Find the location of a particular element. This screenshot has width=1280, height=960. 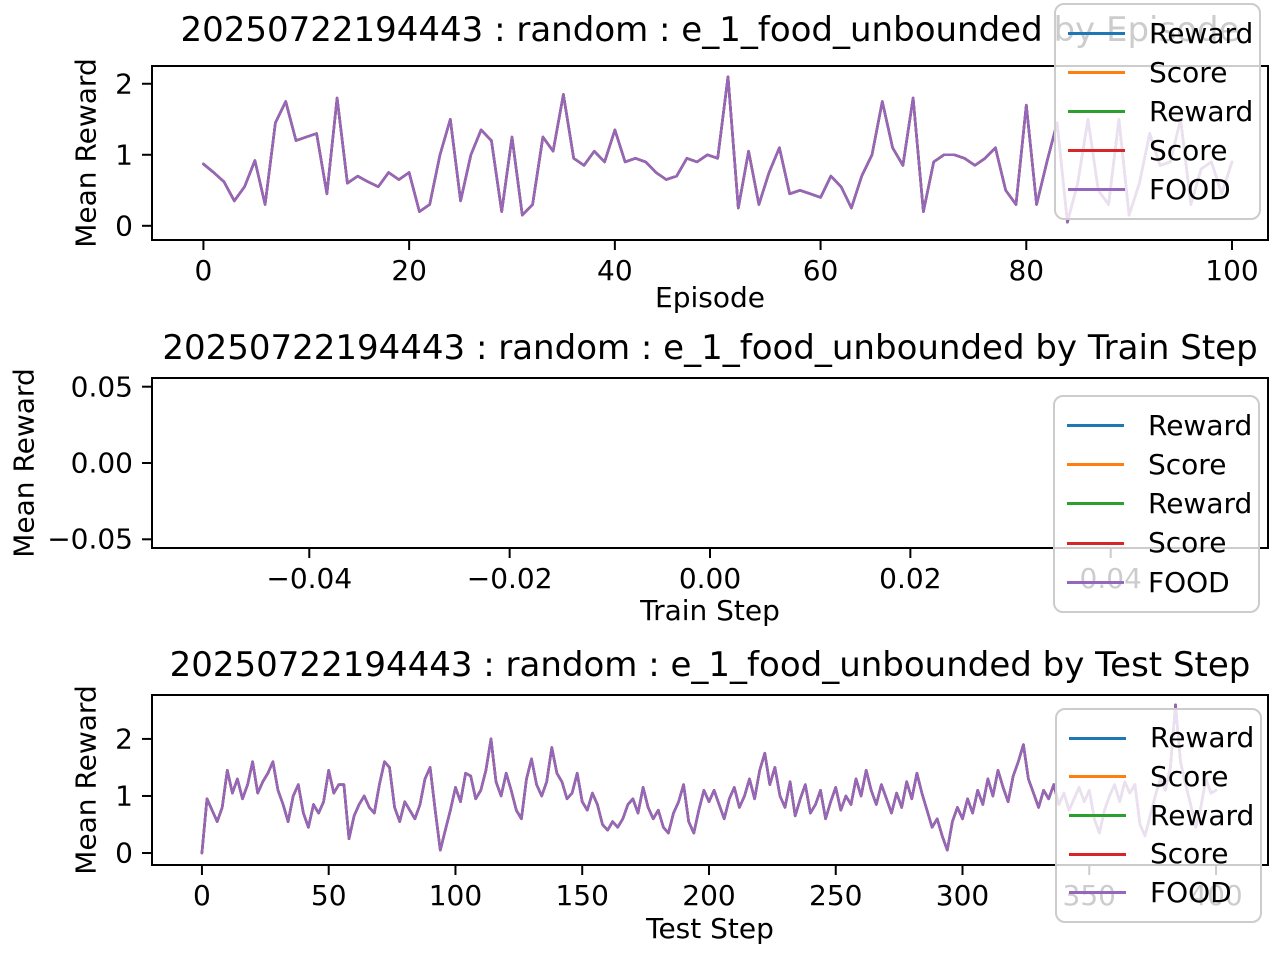

x-tick-label: 300 is located at coordinates (962, 895).